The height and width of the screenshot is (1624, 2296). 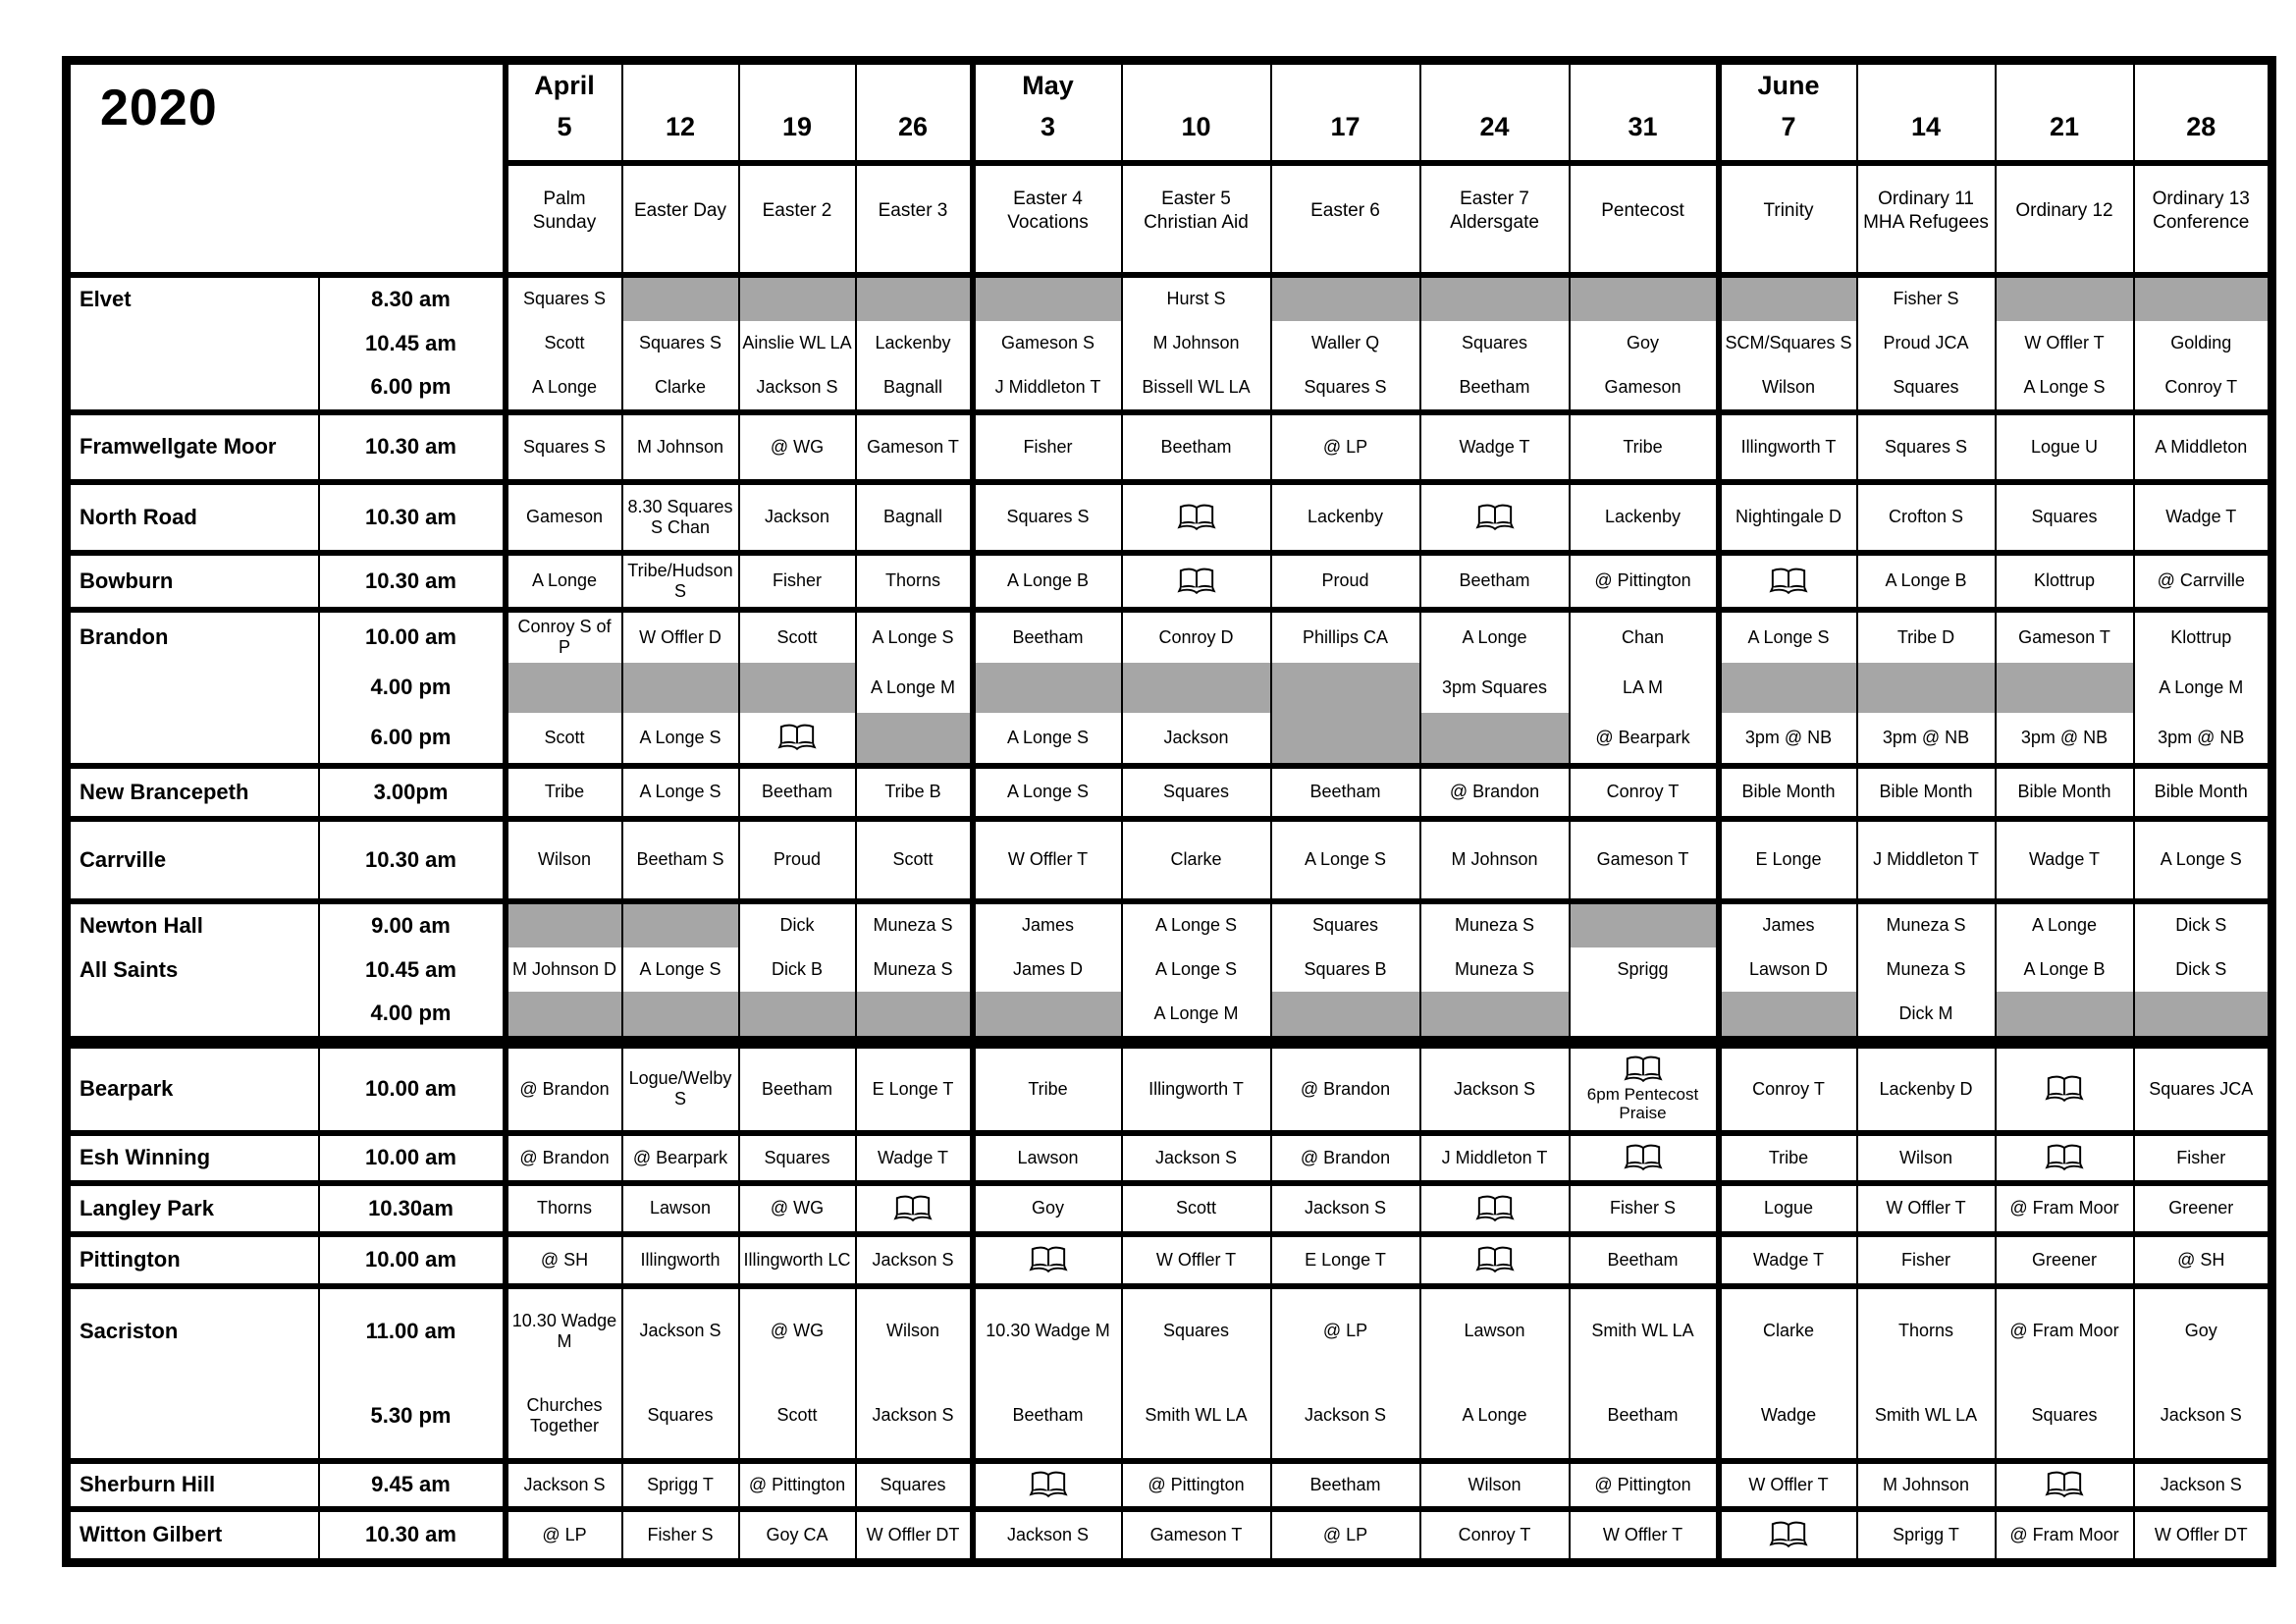 I want to click on church-name-label: Bowburn, so click(x=127, y=580).